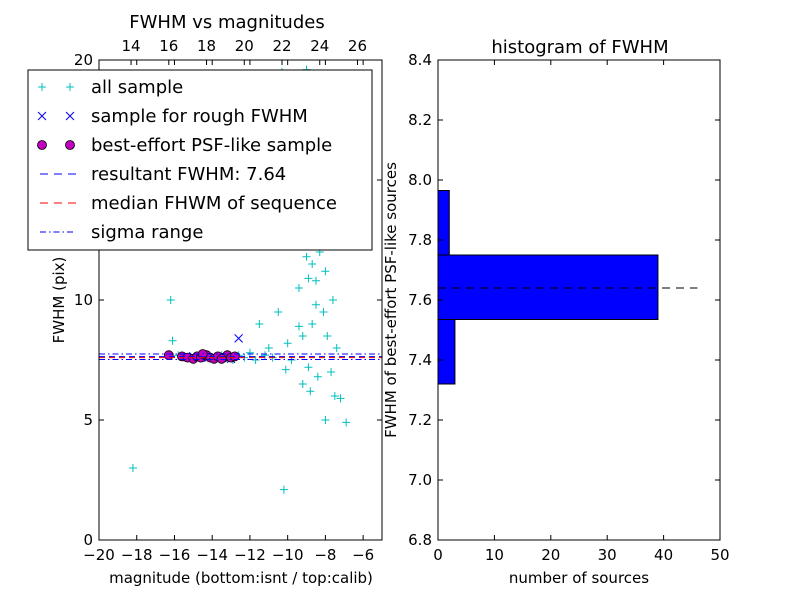 Image resolution: width=800 pixels, height=600 pixels. What do you see at coordinates (214, 203) in the screenshot?
I see `legend-median-label: median FHWM of sequence` at bounding box center [214, 203].